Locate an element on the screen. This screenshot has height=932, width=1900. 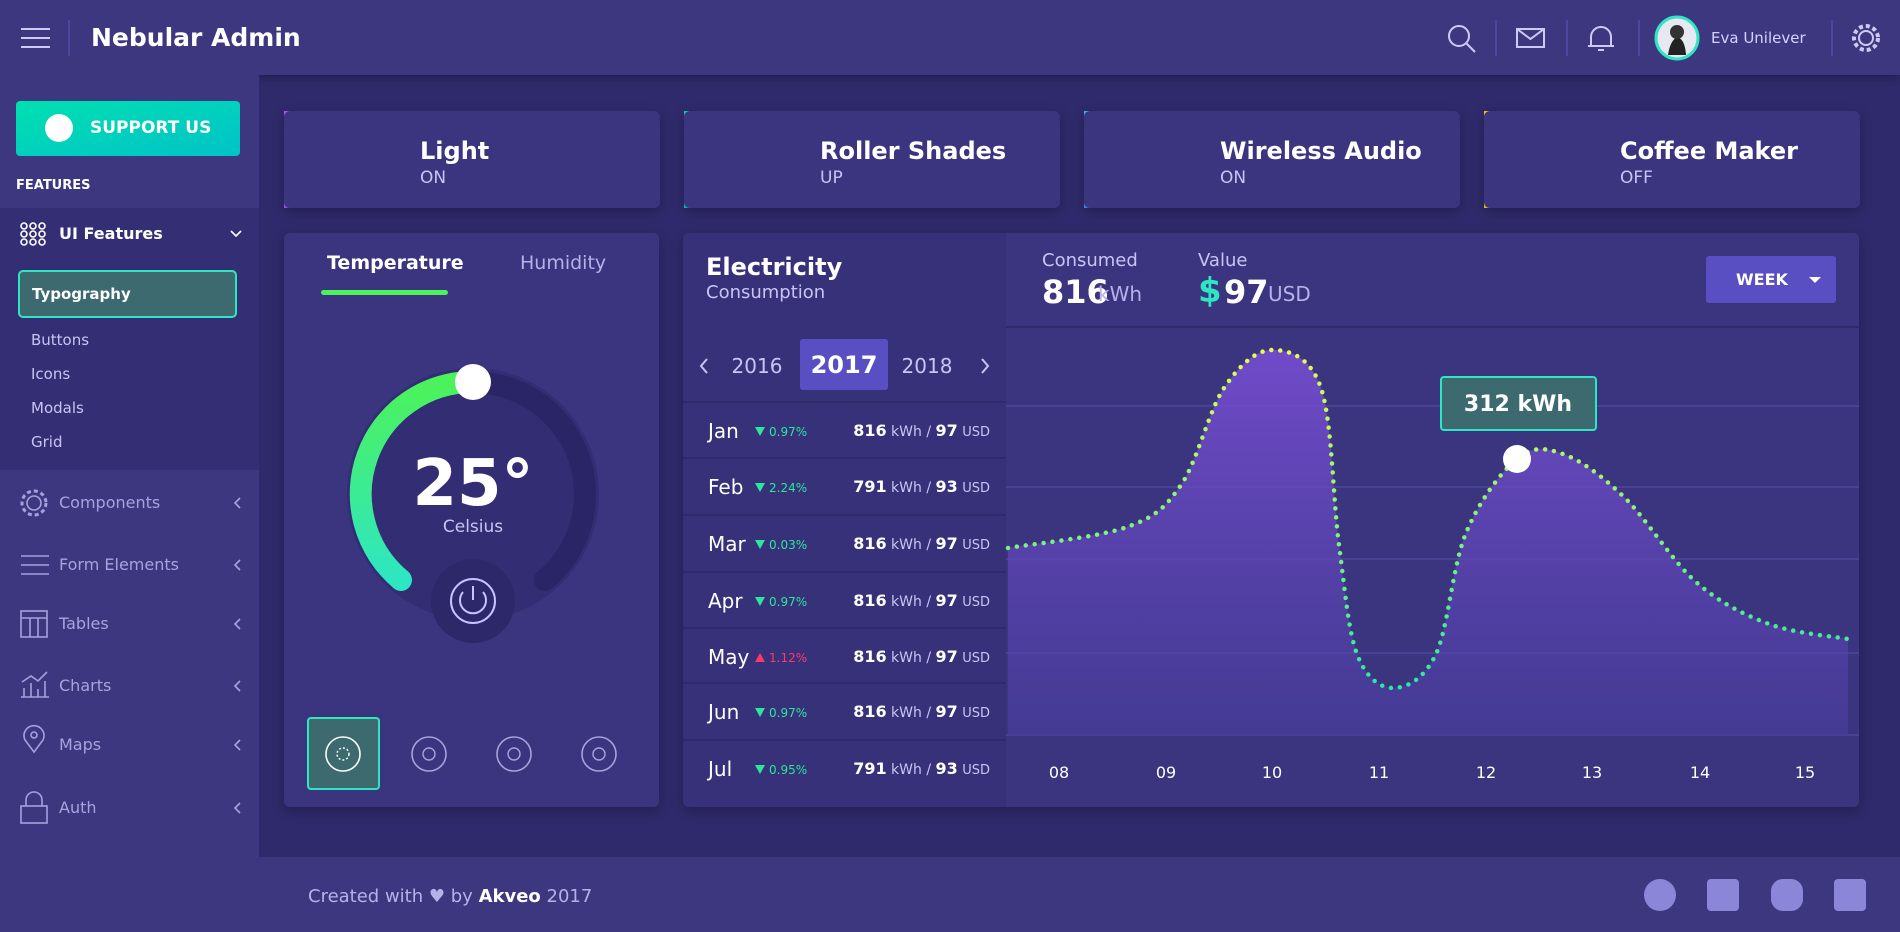
x-tick-label: 08 is located at coordinates (1059, 772).